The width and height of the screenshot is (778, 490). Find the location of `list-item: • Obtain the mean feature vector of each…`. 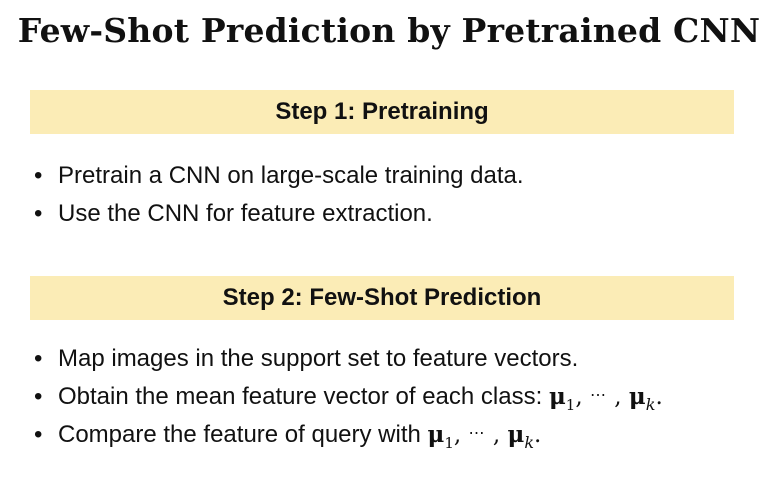

list-item: • Obtain the mean feature vector of each… is located at coordinates (346, 397).